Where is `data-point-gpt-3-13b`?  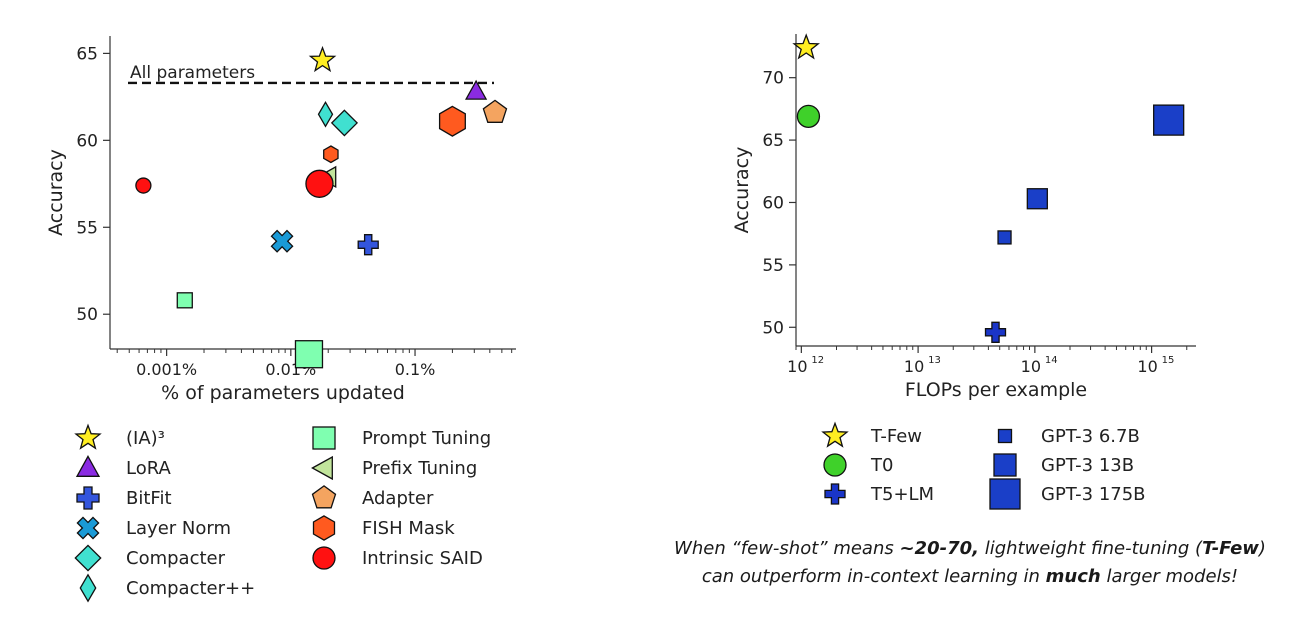 data-point-gpt-3-13b is located at coordinates (1037, 199).